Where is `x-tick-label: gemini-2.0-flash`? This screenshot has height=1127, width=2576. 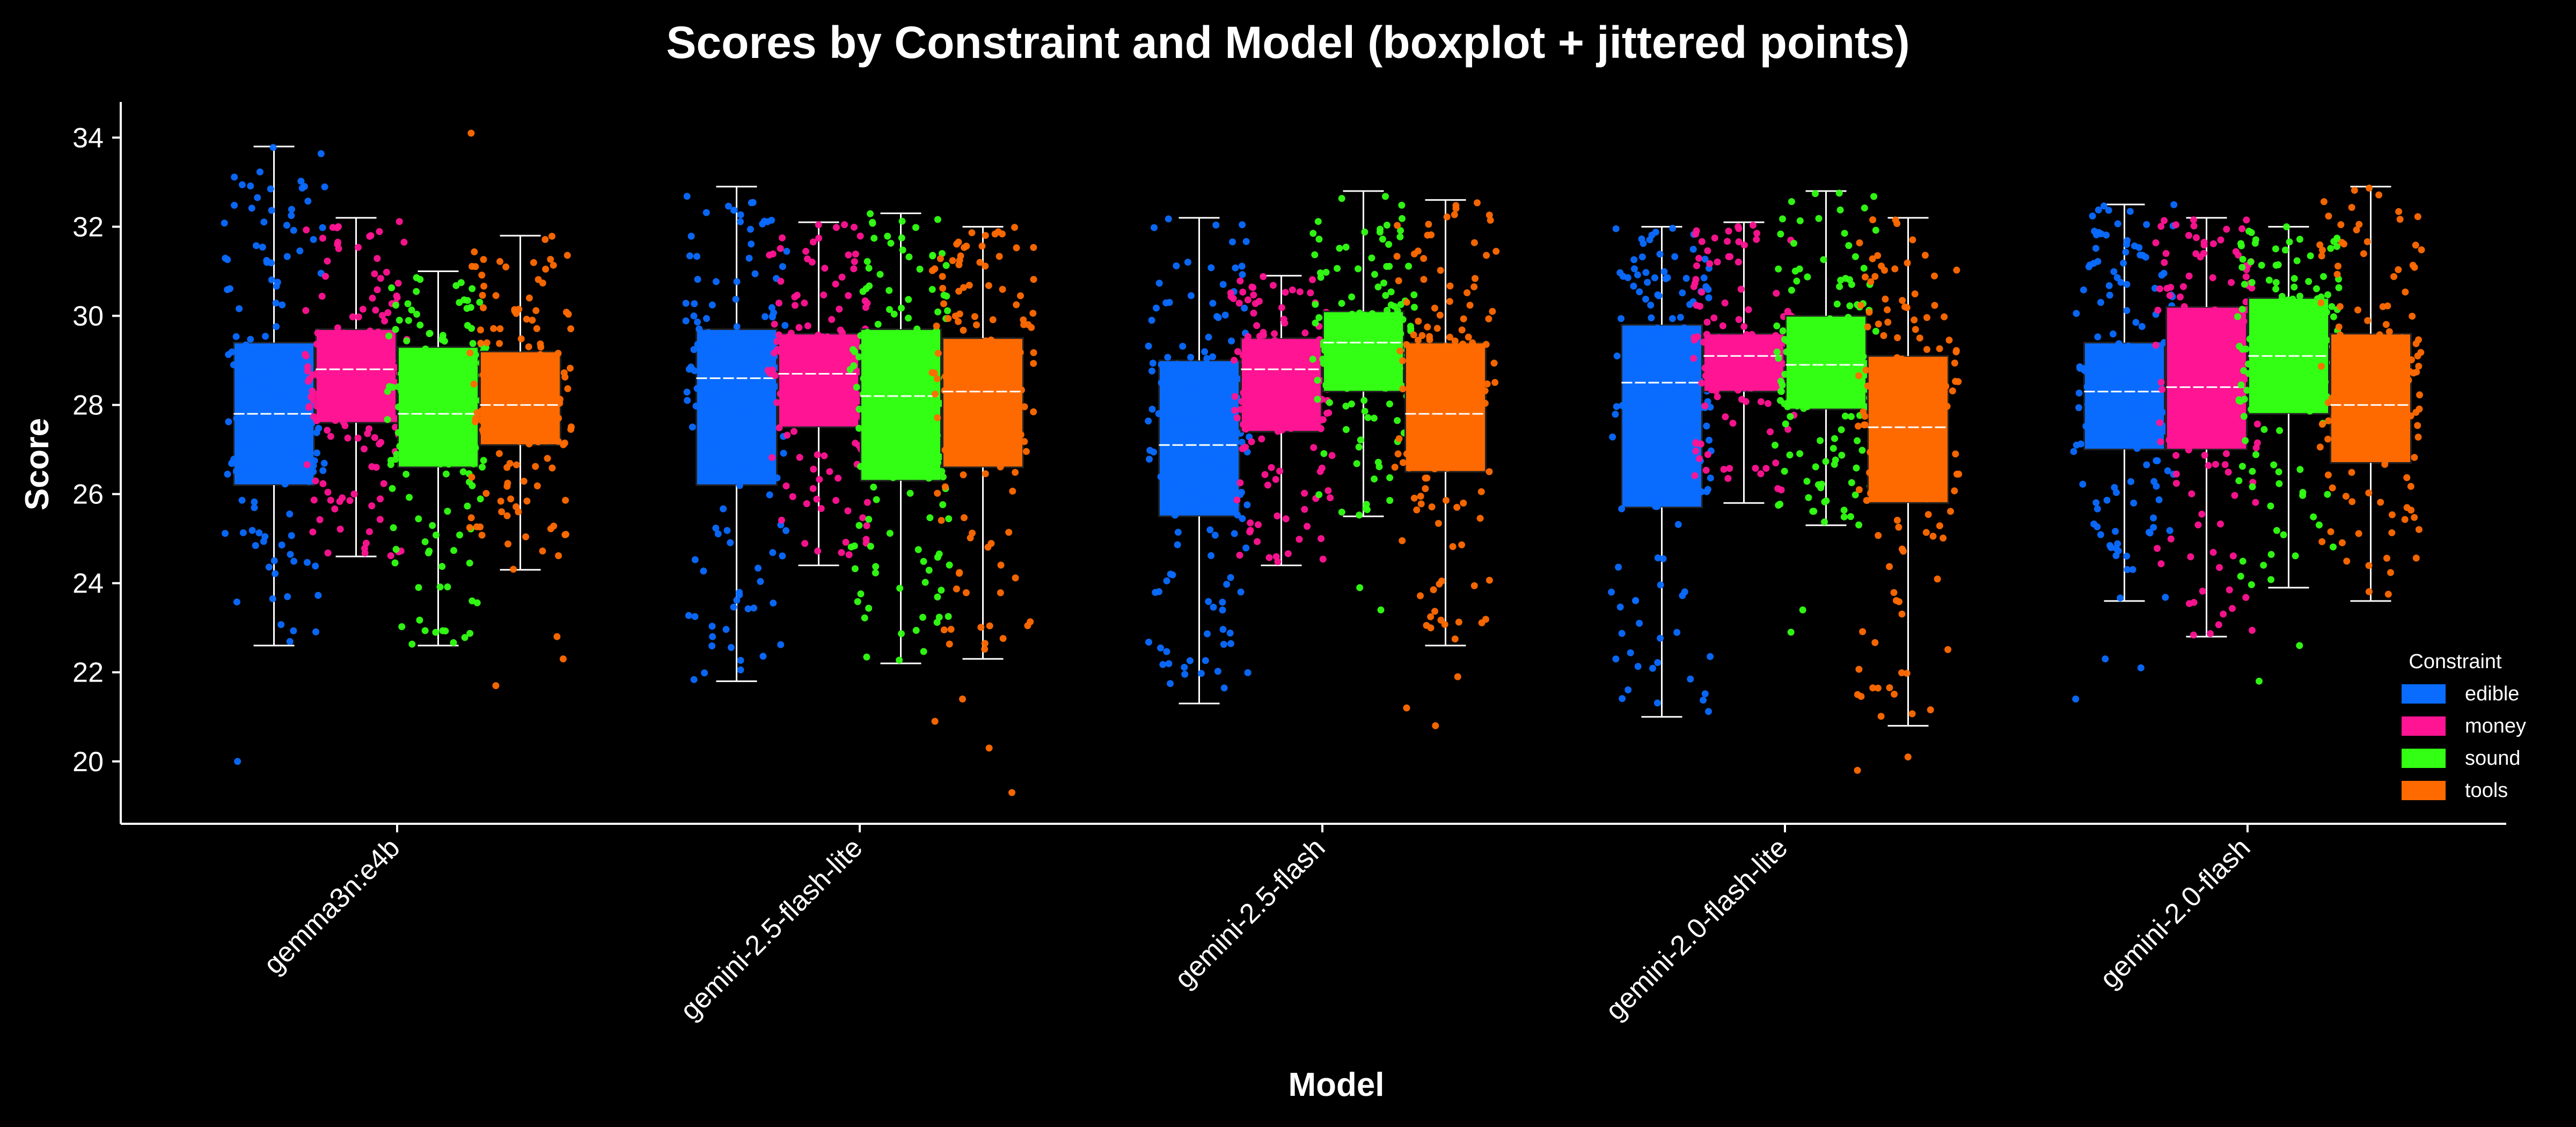 x-tick-label: gemini-2.0-flash is located at coordinates (2175, 913).